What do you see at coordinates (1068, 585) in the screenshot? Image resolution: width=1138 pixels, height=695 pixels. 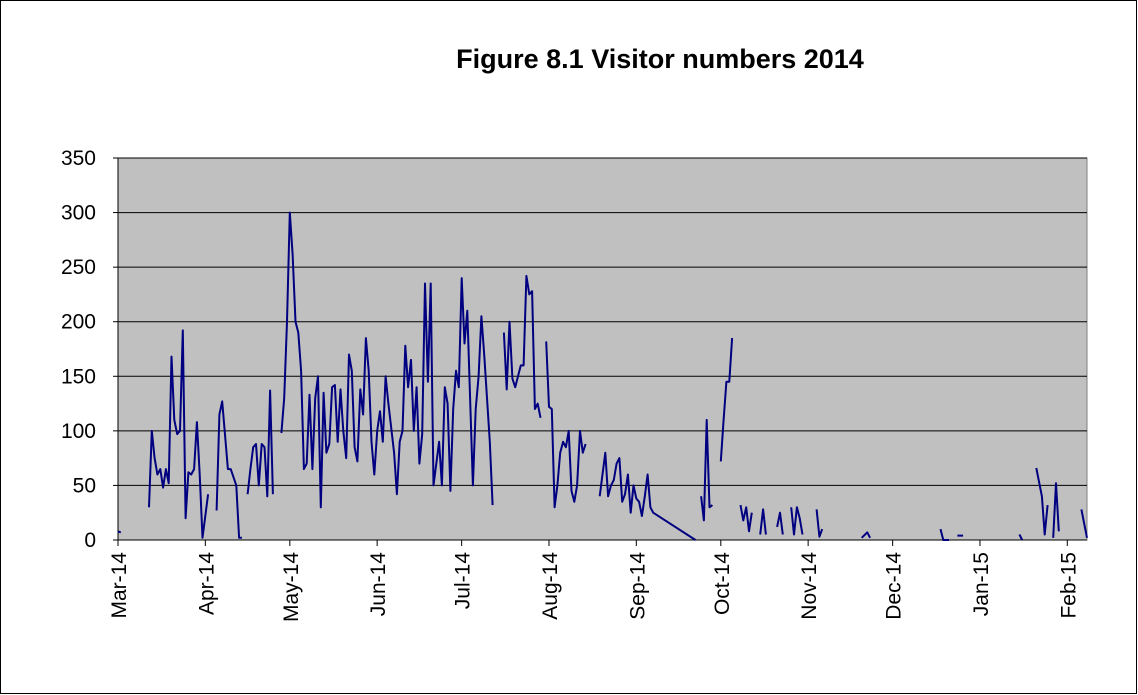 I see `x-tick-label: Feb-15` at bounding box center [1068, 585].